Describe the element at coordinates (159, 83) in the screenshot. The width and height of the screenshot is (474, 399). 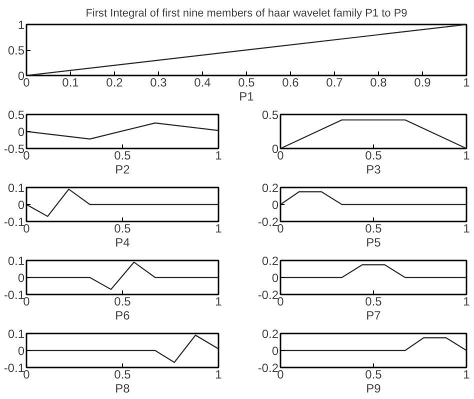
I see `x-tick-label: 0.3` at that location.